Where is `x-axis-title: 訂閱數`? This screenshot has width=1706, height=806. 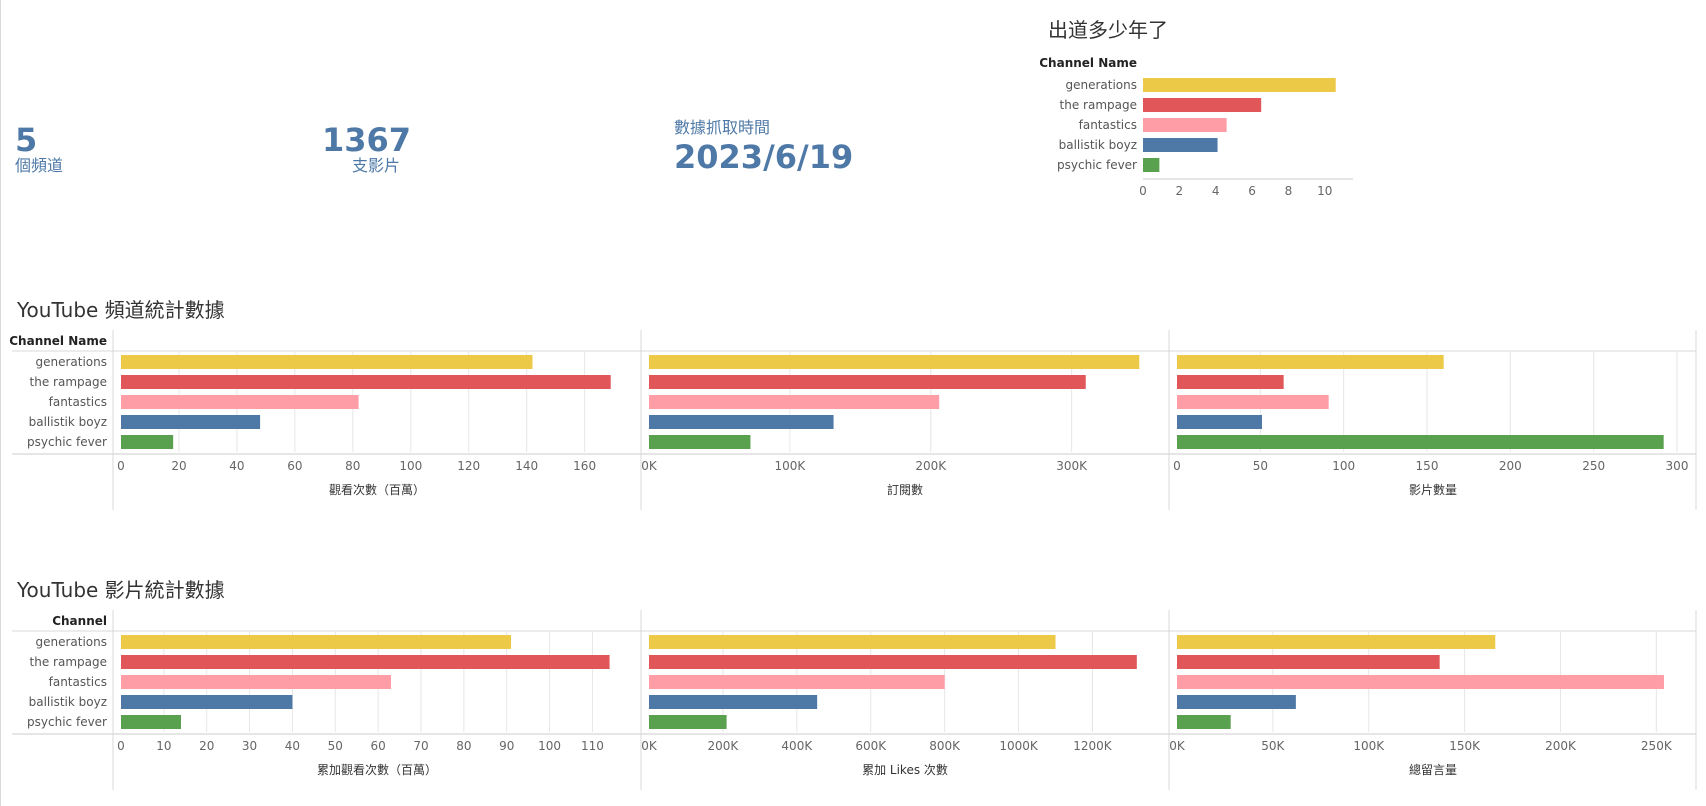 x-axis-title: 訂閱數 is located at coordinates (905, 489).